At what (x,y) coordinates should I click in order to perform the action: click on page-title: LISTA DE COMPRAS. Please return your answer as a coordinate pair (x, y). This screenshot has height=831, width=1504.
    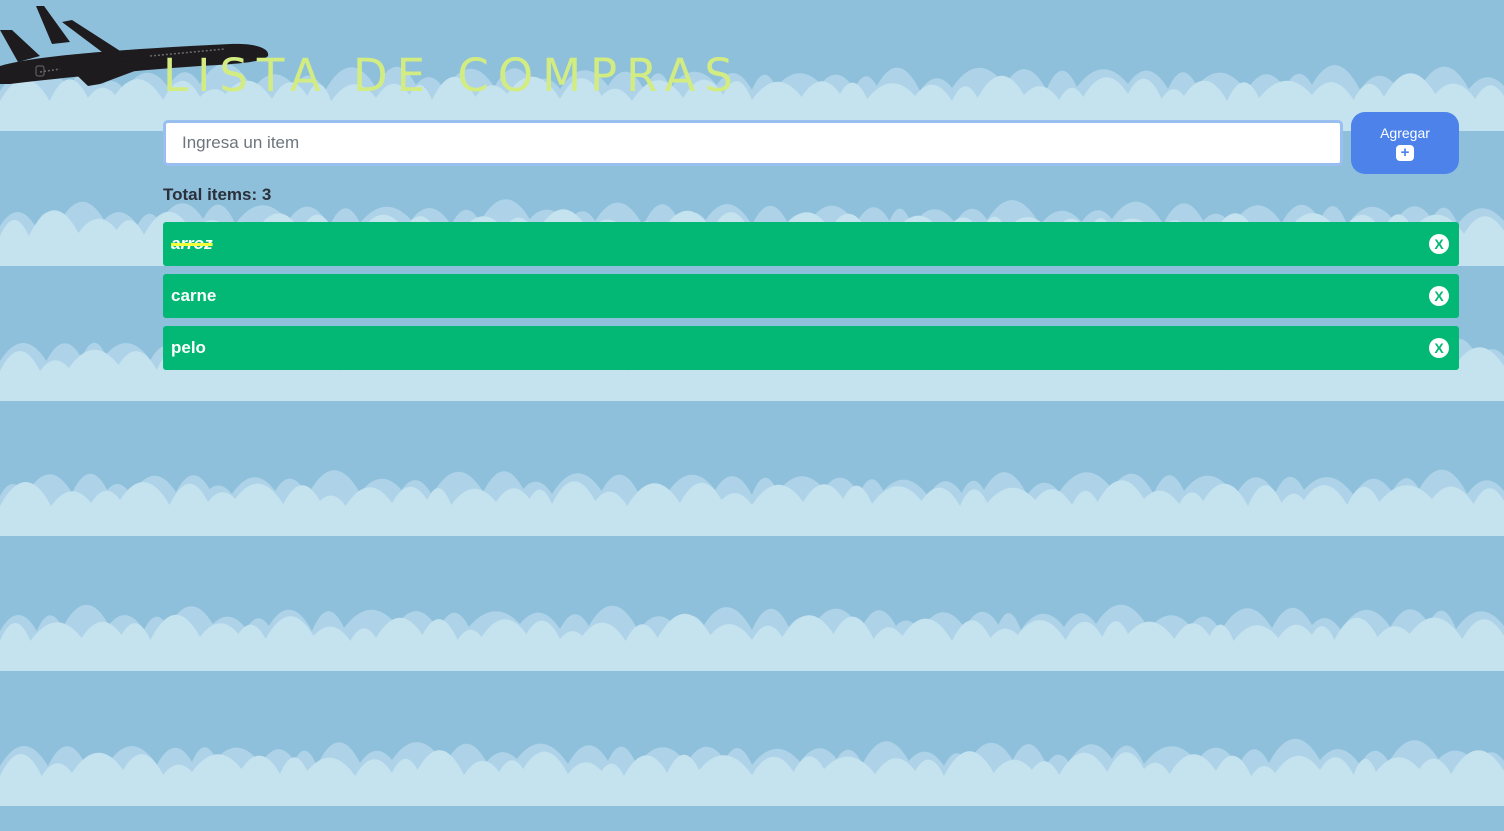
    Looking at the image, I should click on (452, 75).